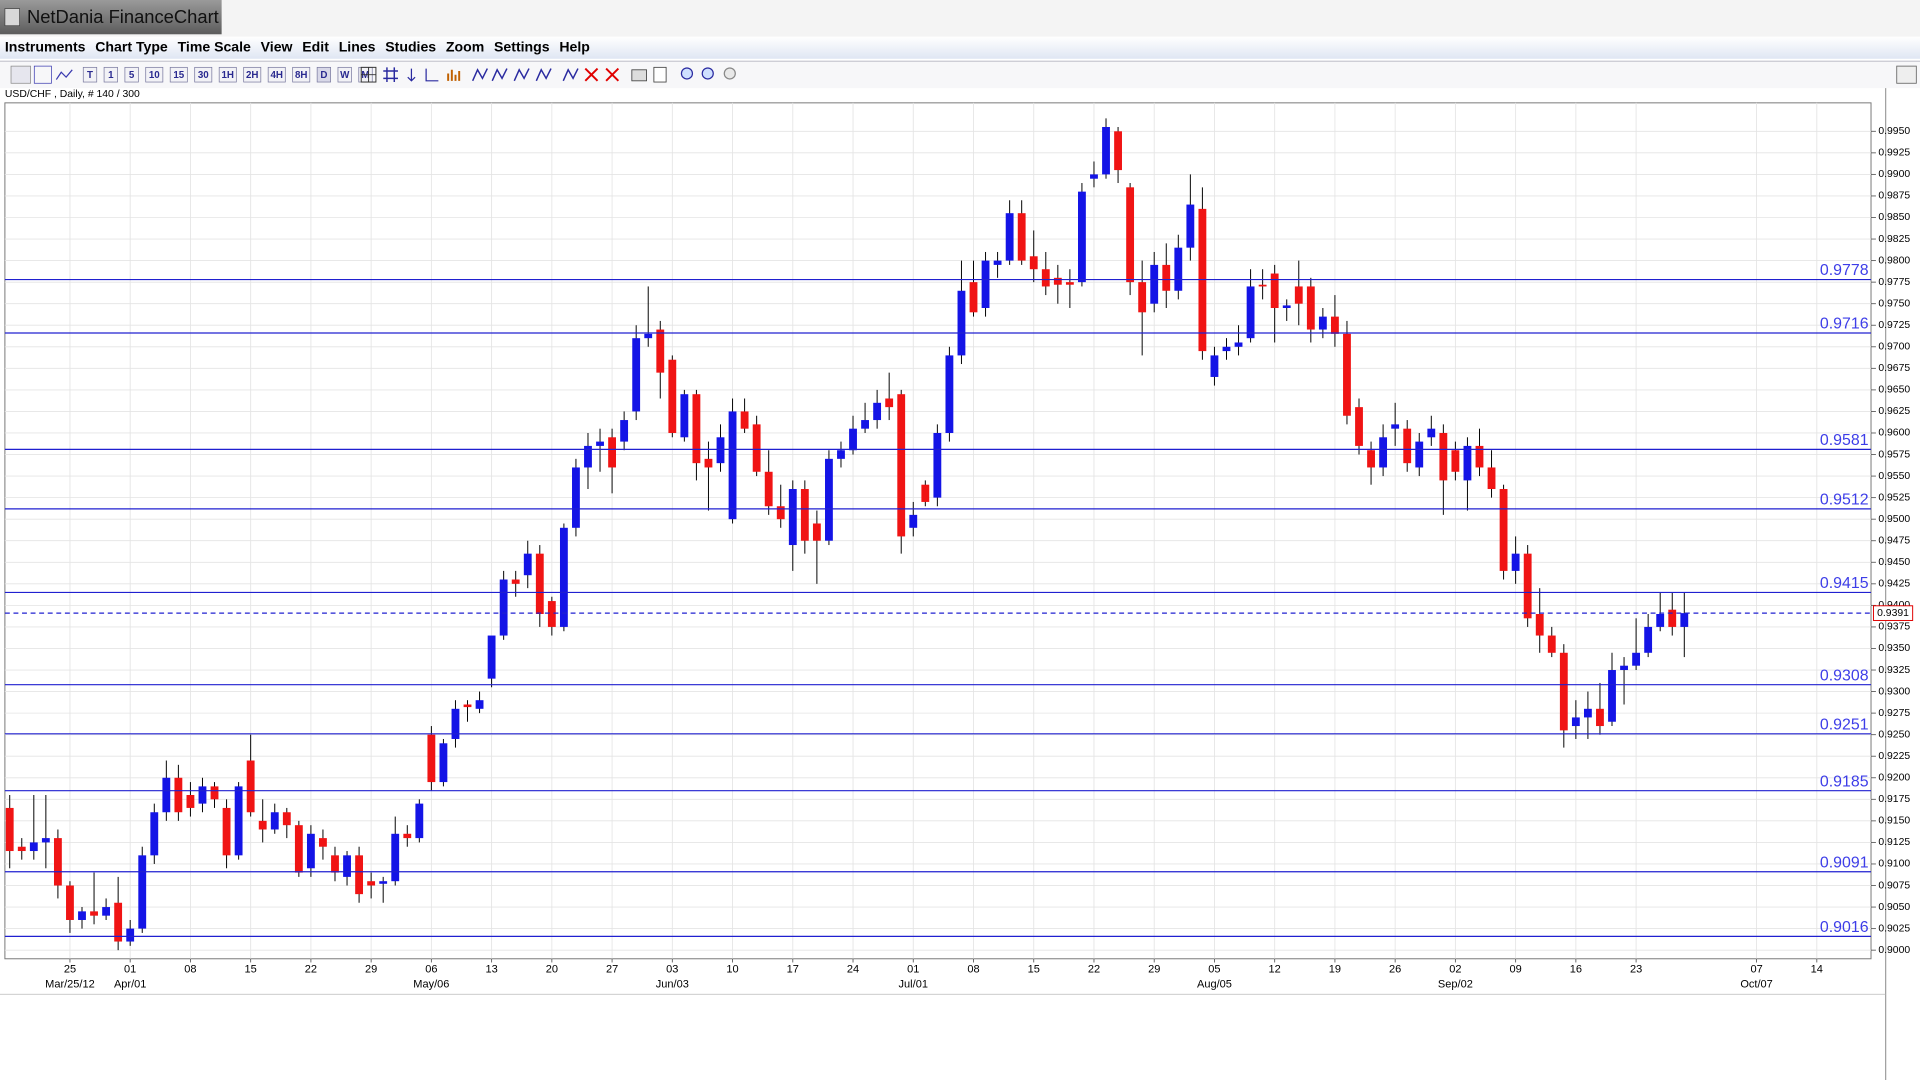  I want to click on menu-item: Zoom, so click(465, 46).